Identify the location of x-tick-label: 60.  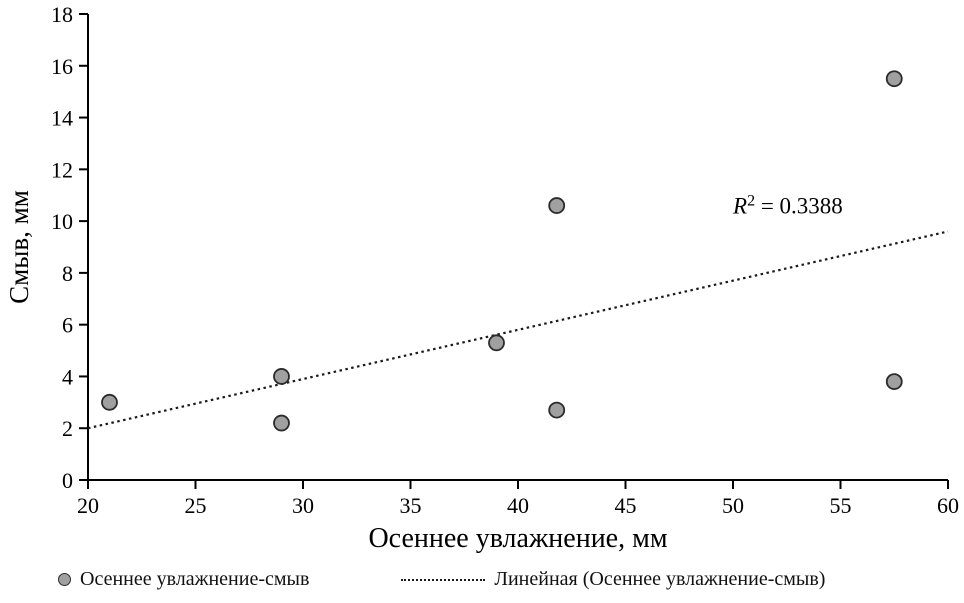
(948, 505).